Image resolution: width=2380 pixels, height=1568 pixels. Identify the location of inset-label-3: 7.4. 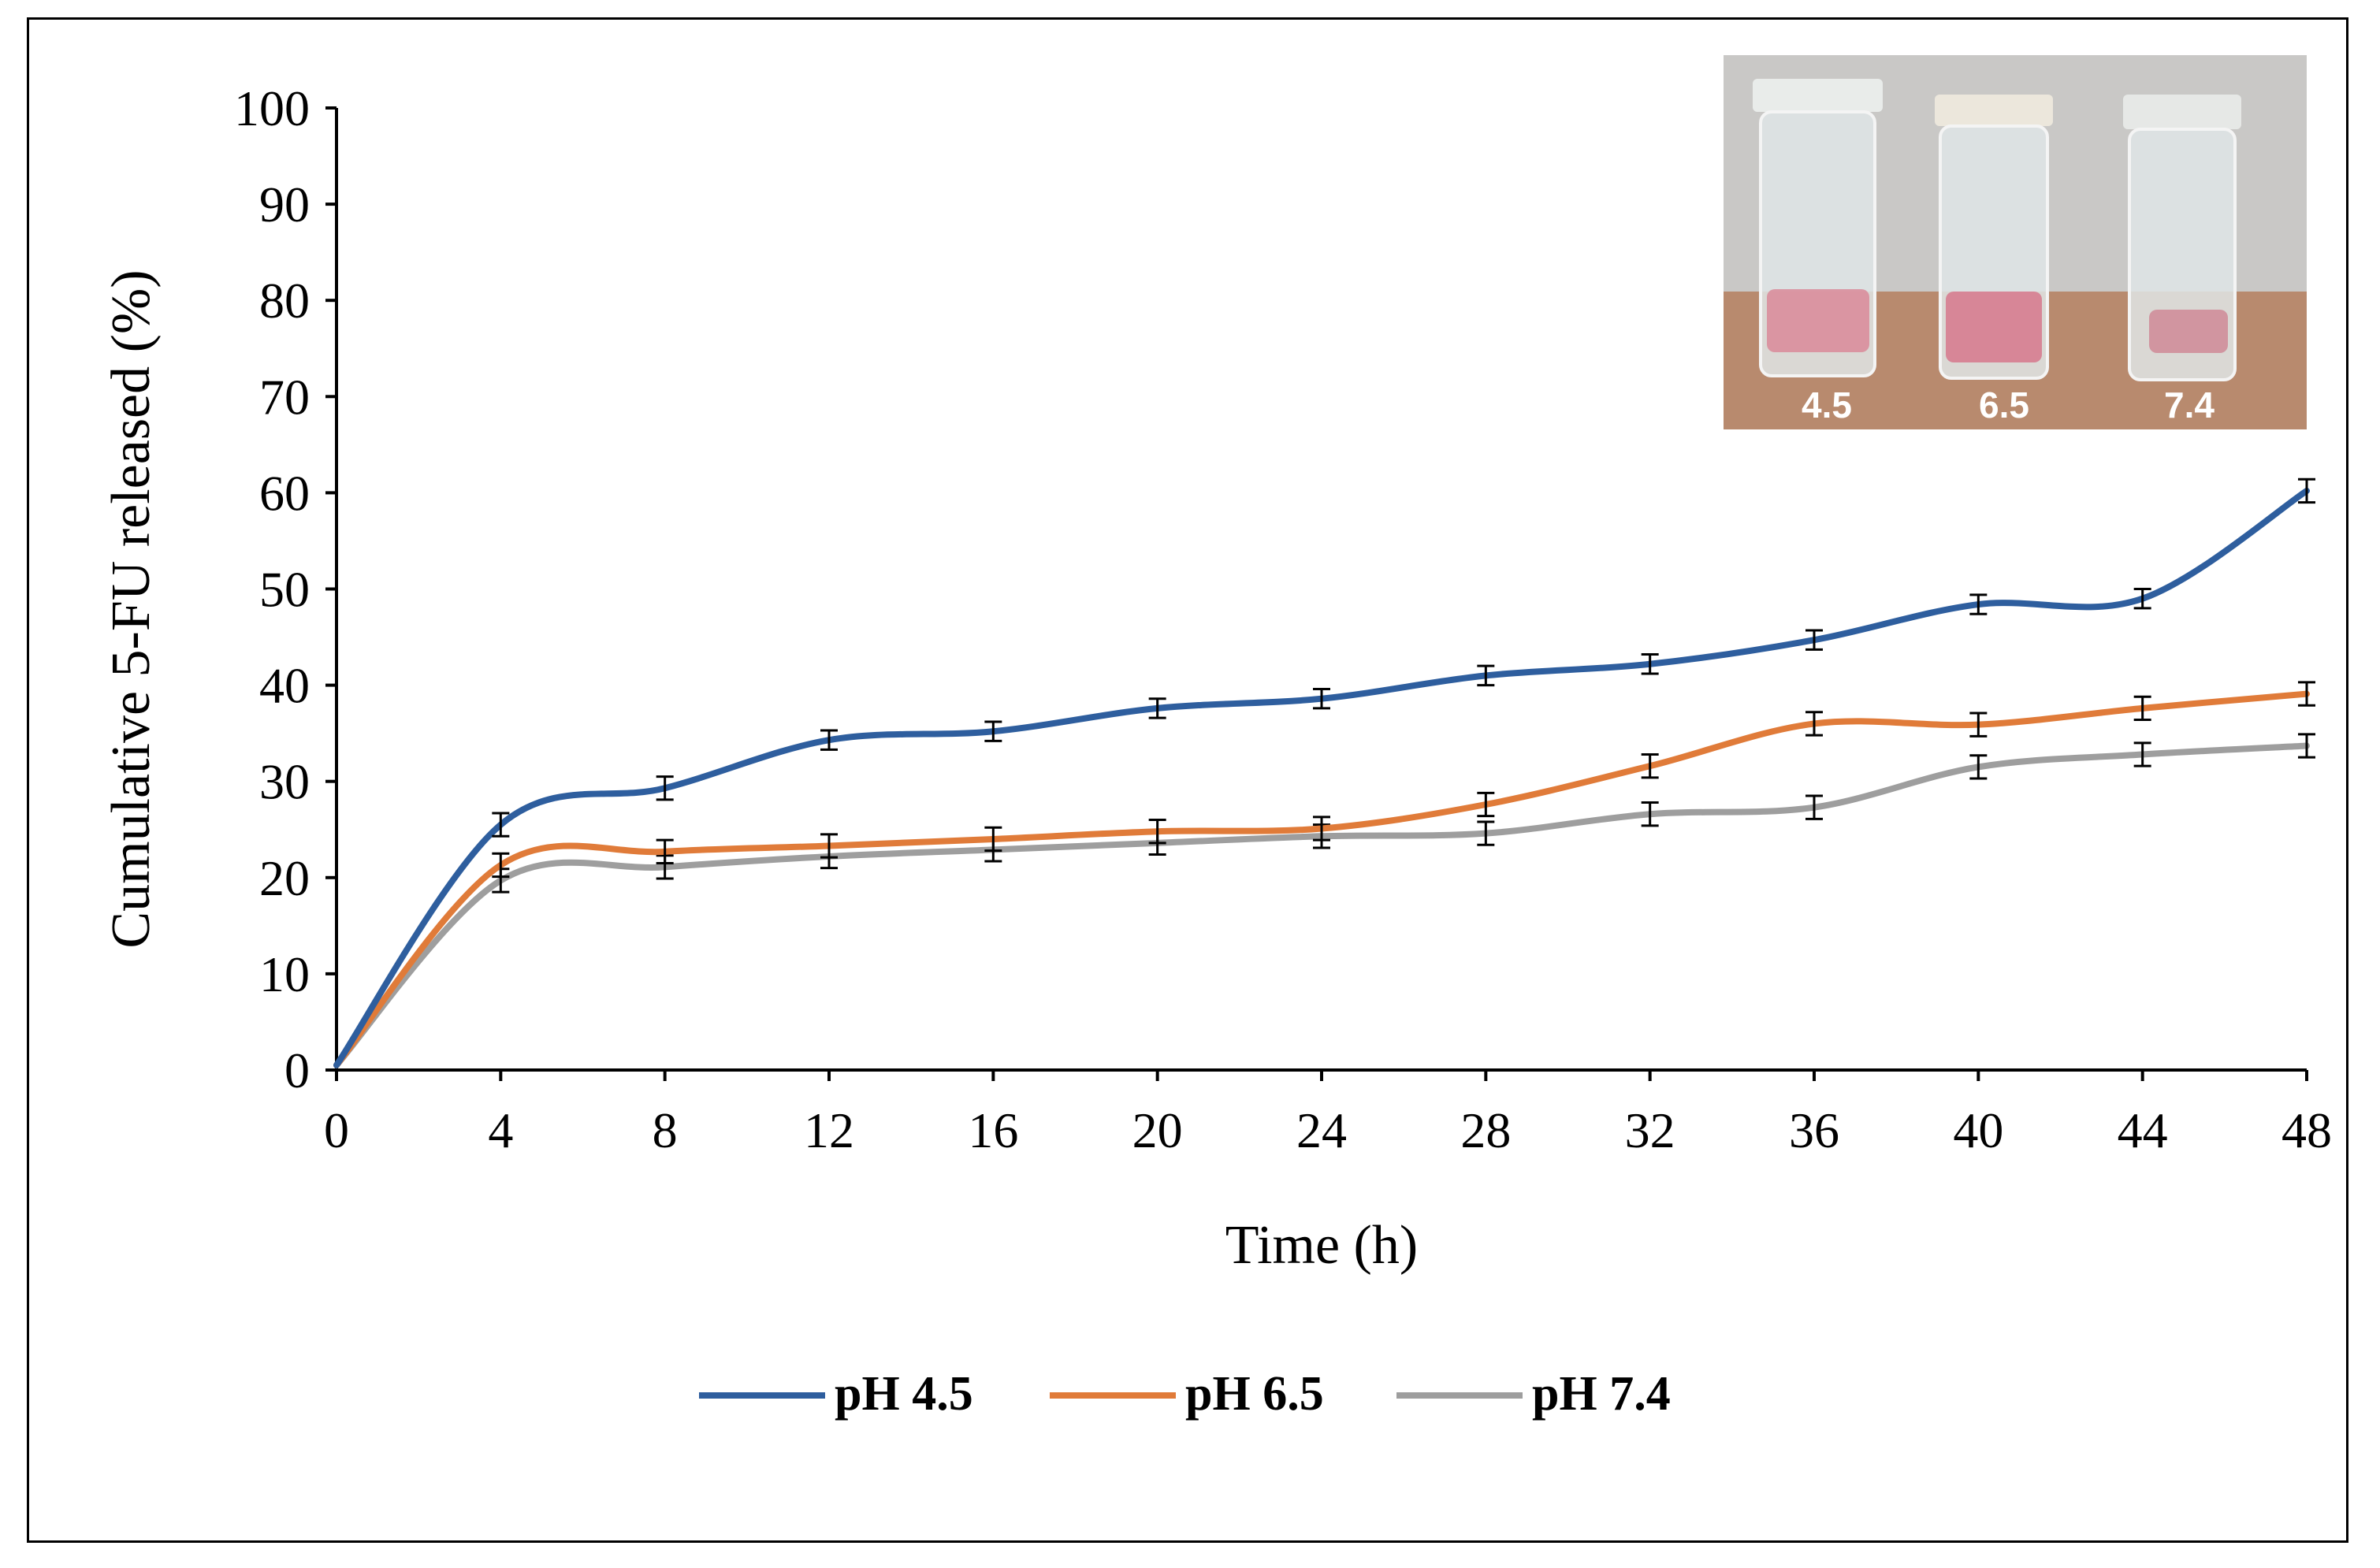
(2189, 405).